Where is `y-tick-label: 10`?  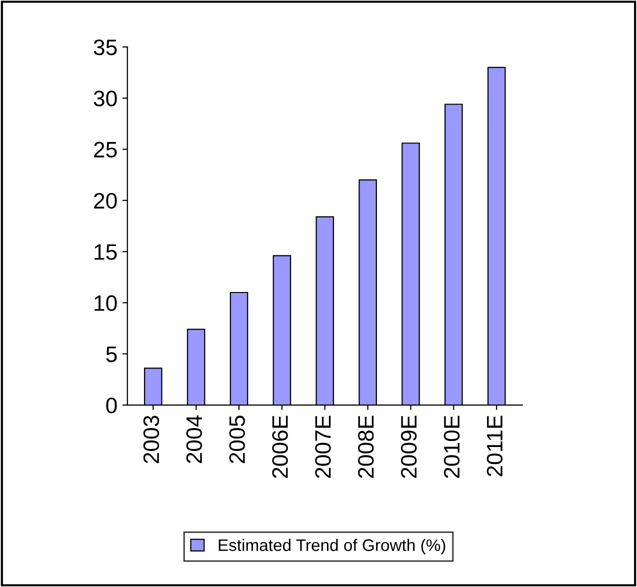
y-tick-label: 10 is located at coordinates (105, 303).